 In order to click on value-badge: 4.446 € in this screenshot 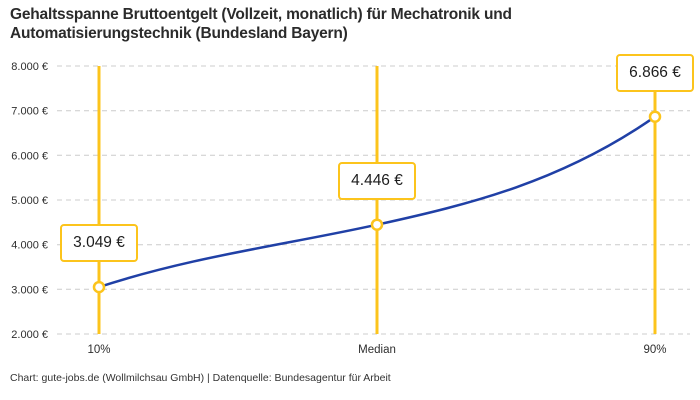, I will do `click(377, 181)`.